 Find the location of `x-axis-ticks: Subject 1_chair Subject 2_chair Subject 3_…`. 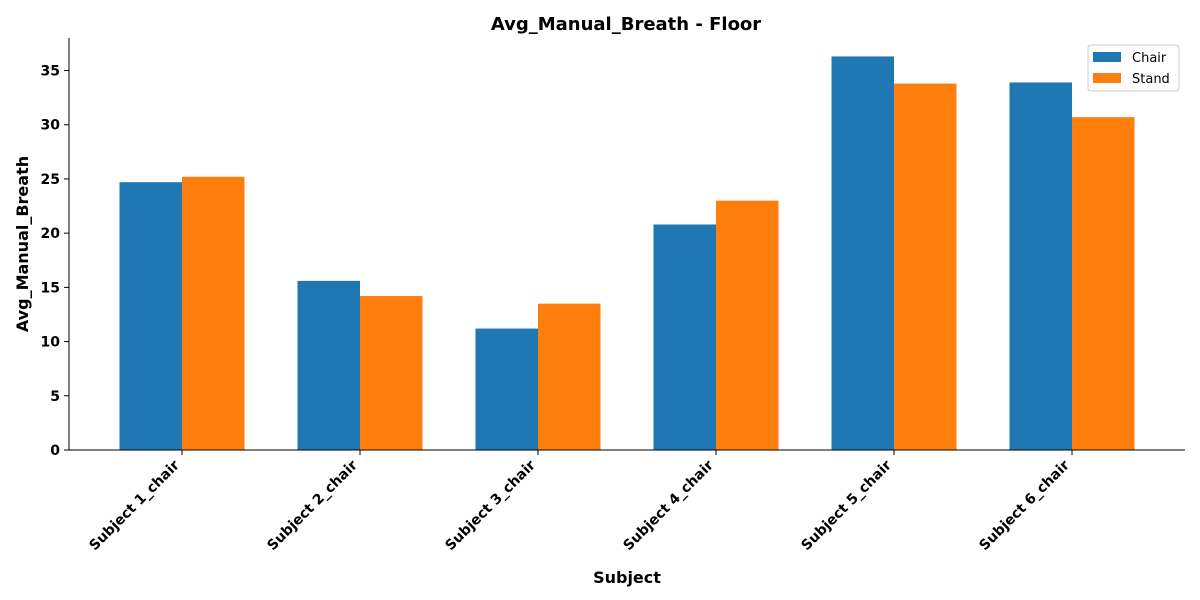

x-axis-ticks: Subject 1_chair Subject 2_chair Subject 3_… is located at coordinates (579, 502).